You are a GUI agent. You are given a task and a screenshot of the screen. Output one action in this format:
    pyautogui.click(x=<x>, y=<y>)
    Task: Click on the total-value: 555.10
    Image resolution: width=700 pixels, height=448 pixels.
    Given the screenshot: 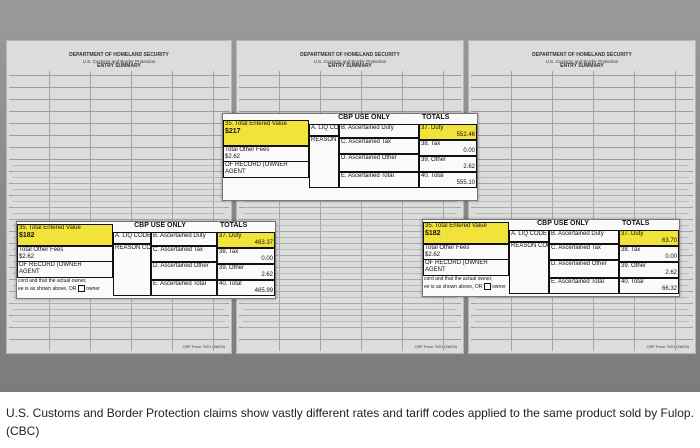 What is the action you would take?
    pyautogui.click(x=465, y=183)
    